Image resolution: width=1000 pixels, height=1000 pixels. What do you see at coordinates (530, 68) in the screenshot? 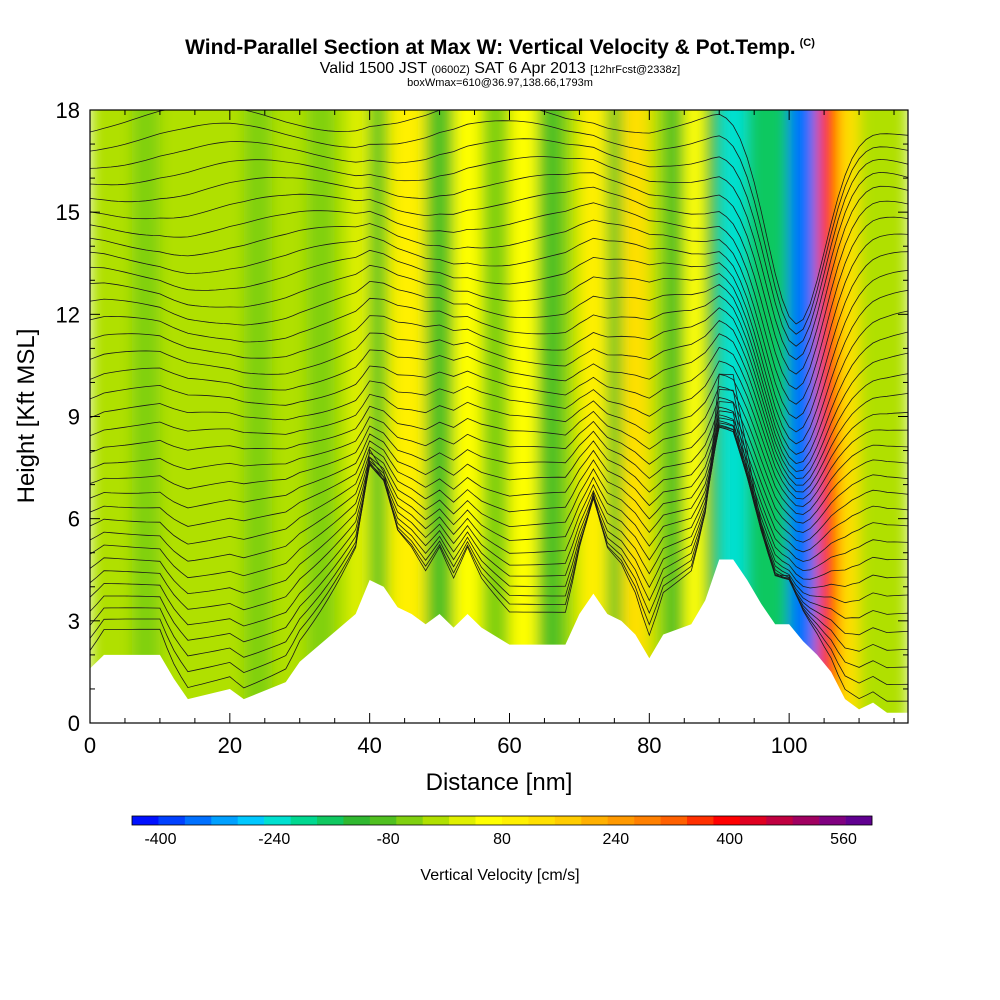
I see `valid-date: SAT 6 Apr 2013` at bounding box center [530, 68].